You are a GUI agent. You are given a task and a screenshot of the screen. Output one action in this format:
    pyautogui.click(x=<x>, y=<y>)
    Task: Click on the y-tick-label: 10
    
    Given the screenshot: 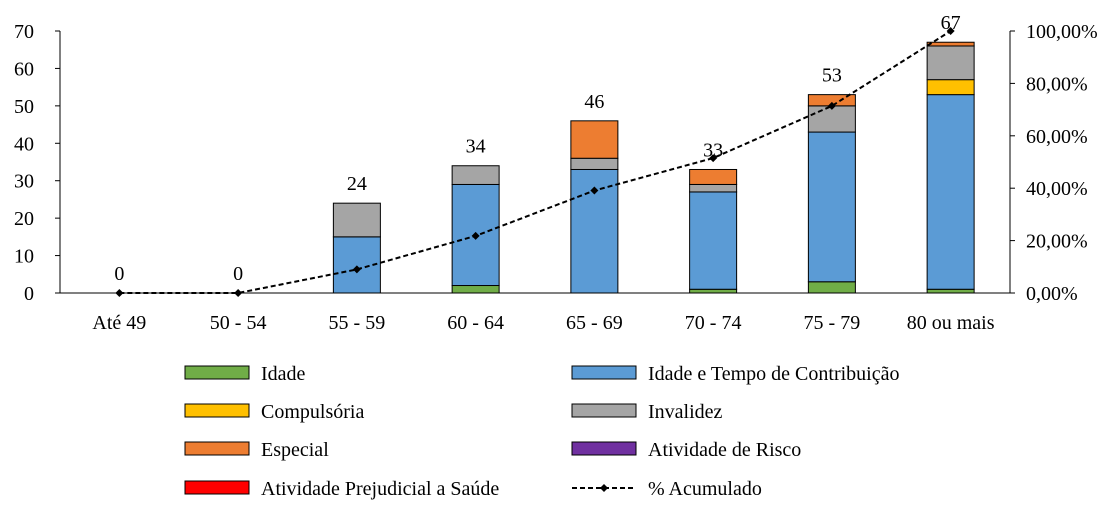 What is the action you would take?
    pyautogui.click(x=24, y=257)
    